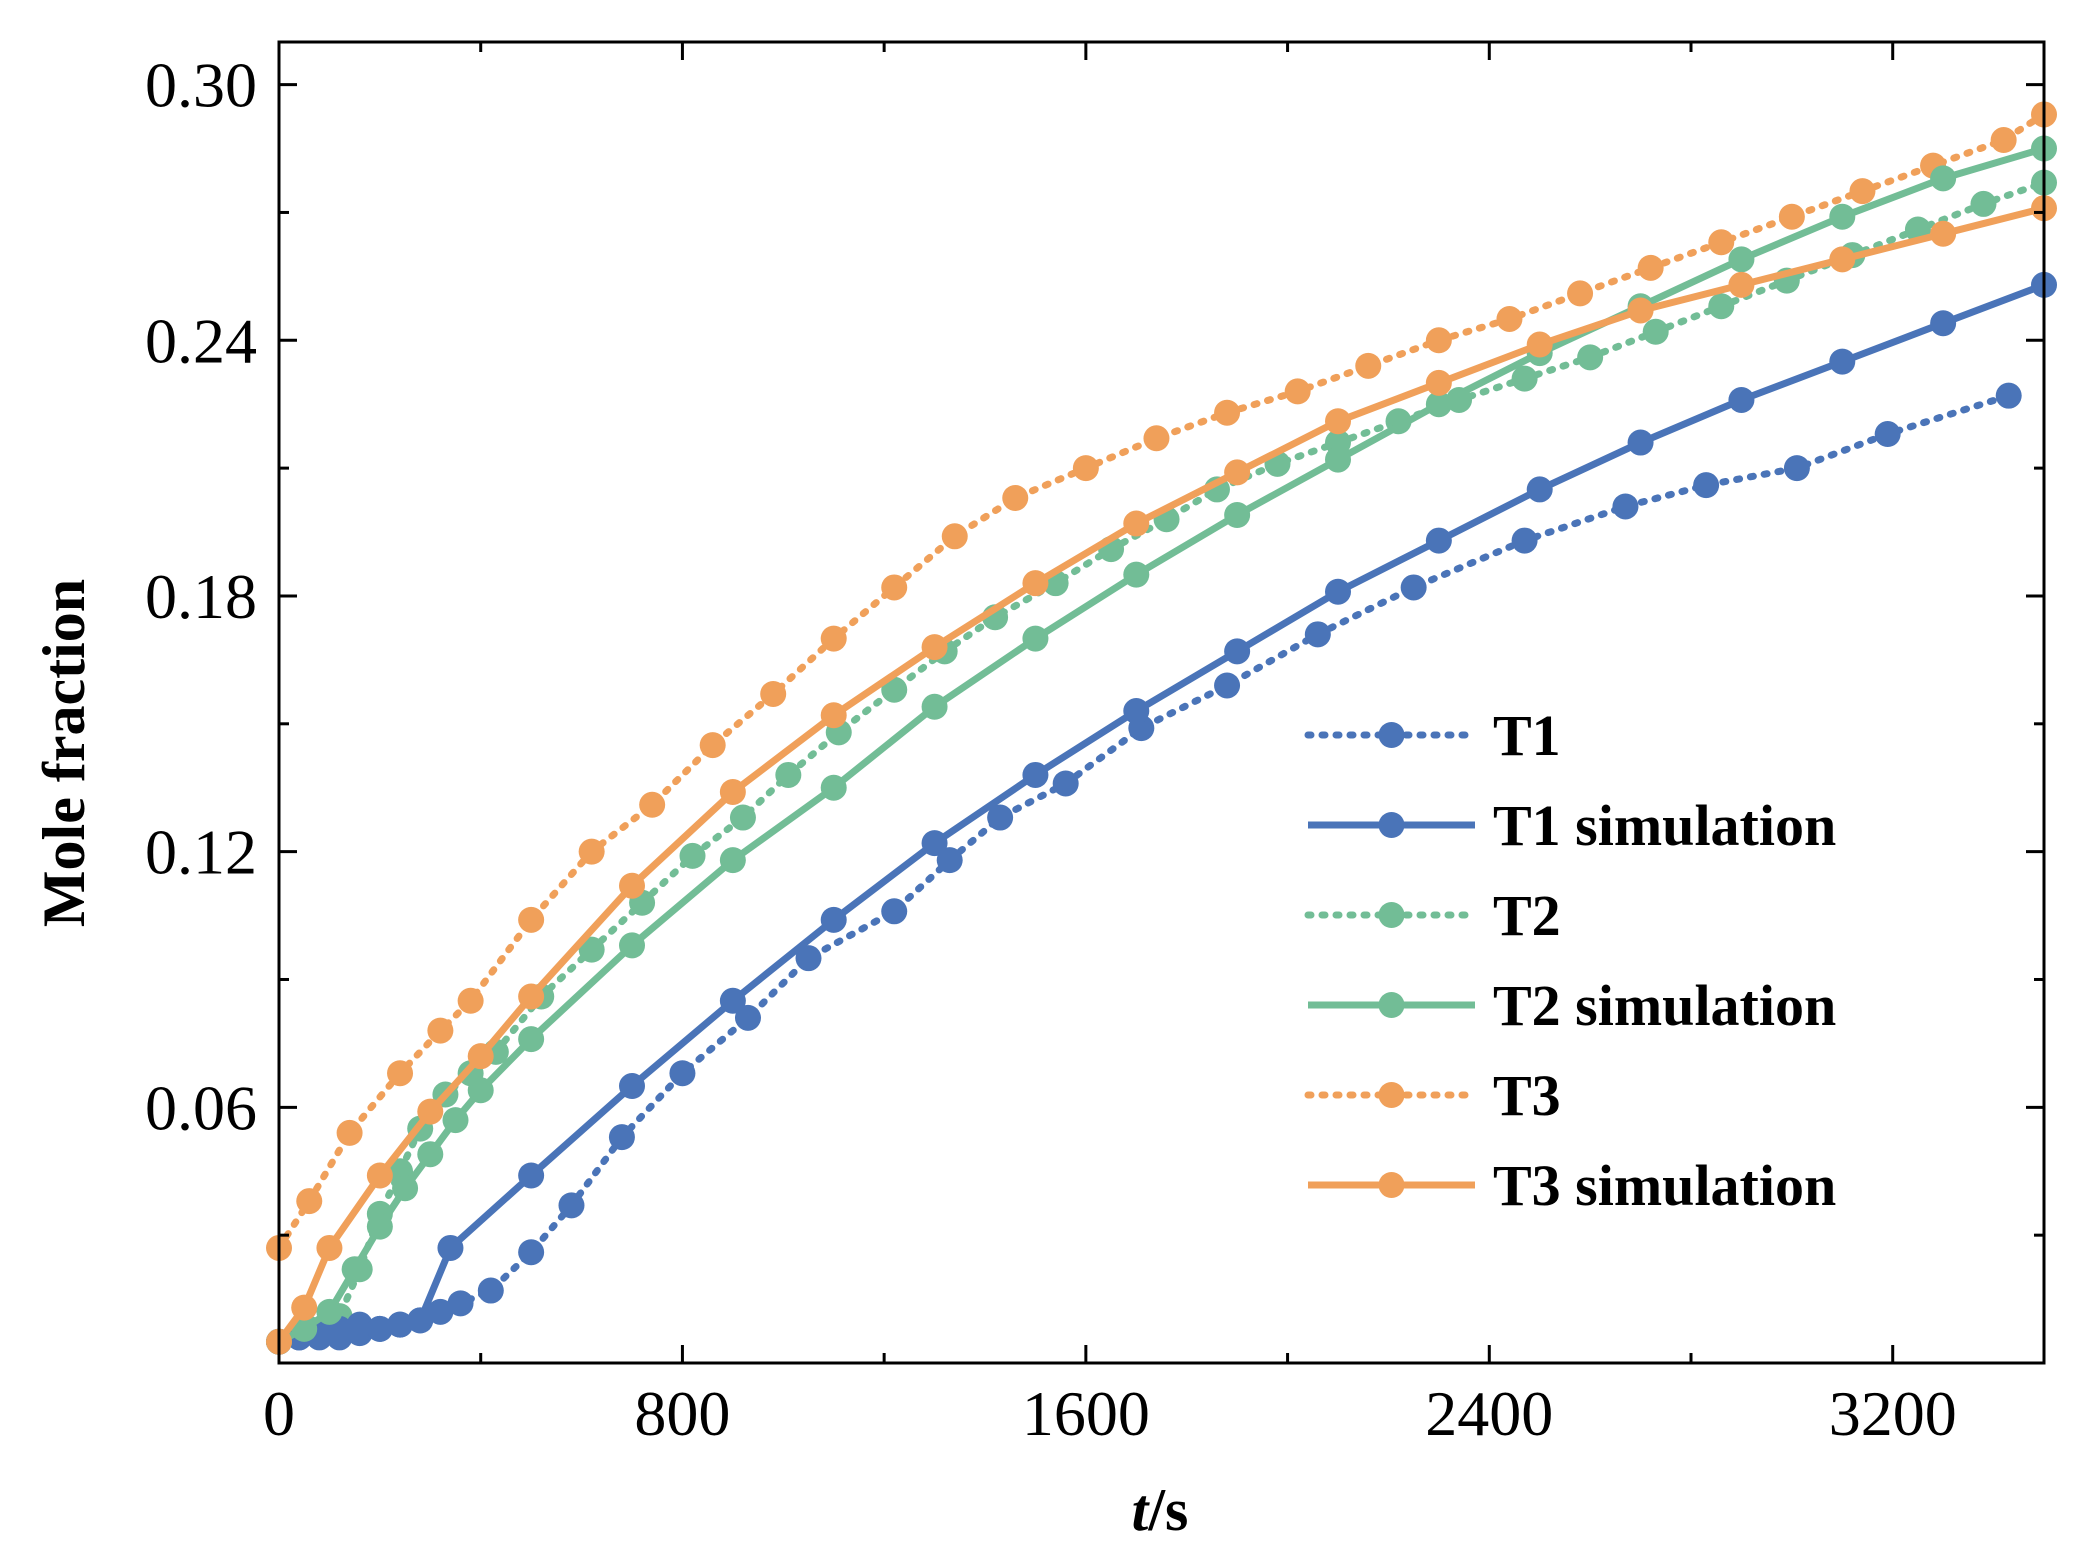  I want to click on y-tick-label: 0.24, so click(201, 340).